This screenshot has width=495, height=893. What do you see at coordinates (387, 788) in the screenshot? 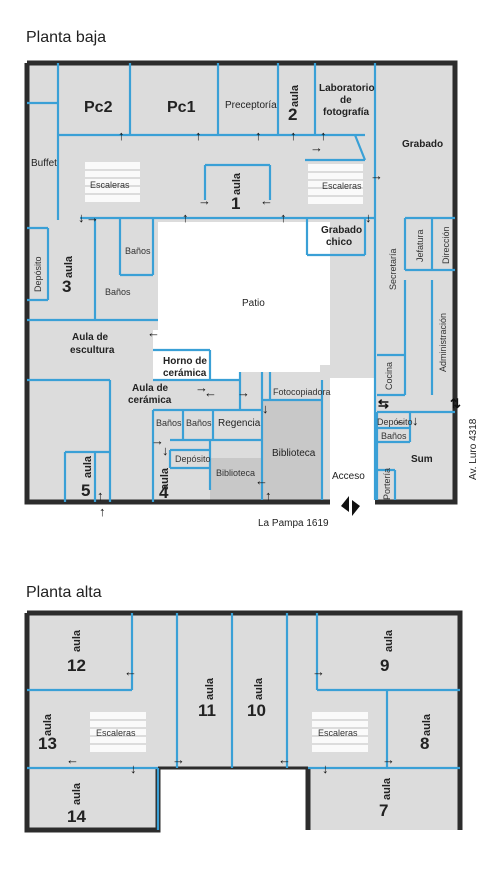
I see `aula-7-word: aula` at bounding box center [387, 788].